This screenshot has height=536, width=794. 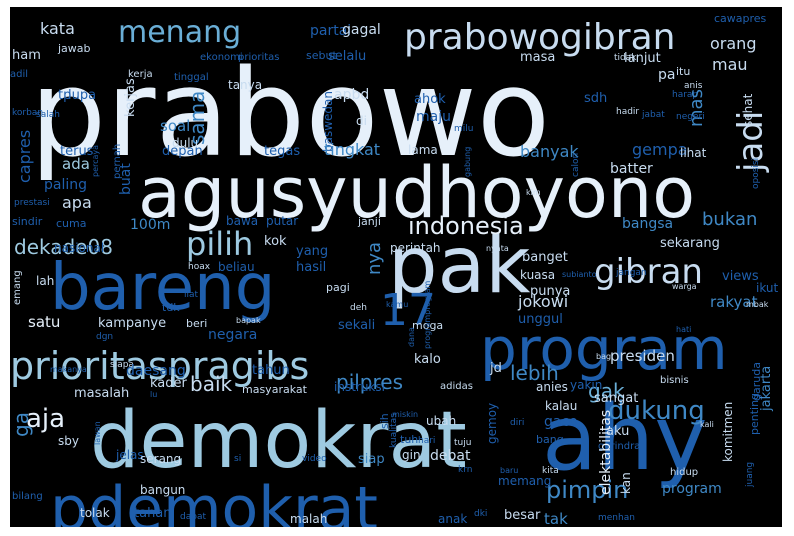 What do you see at coordinates (314, 459) in the screenshot?
I see `cloud-word: video` at bounding box center [314, 459].